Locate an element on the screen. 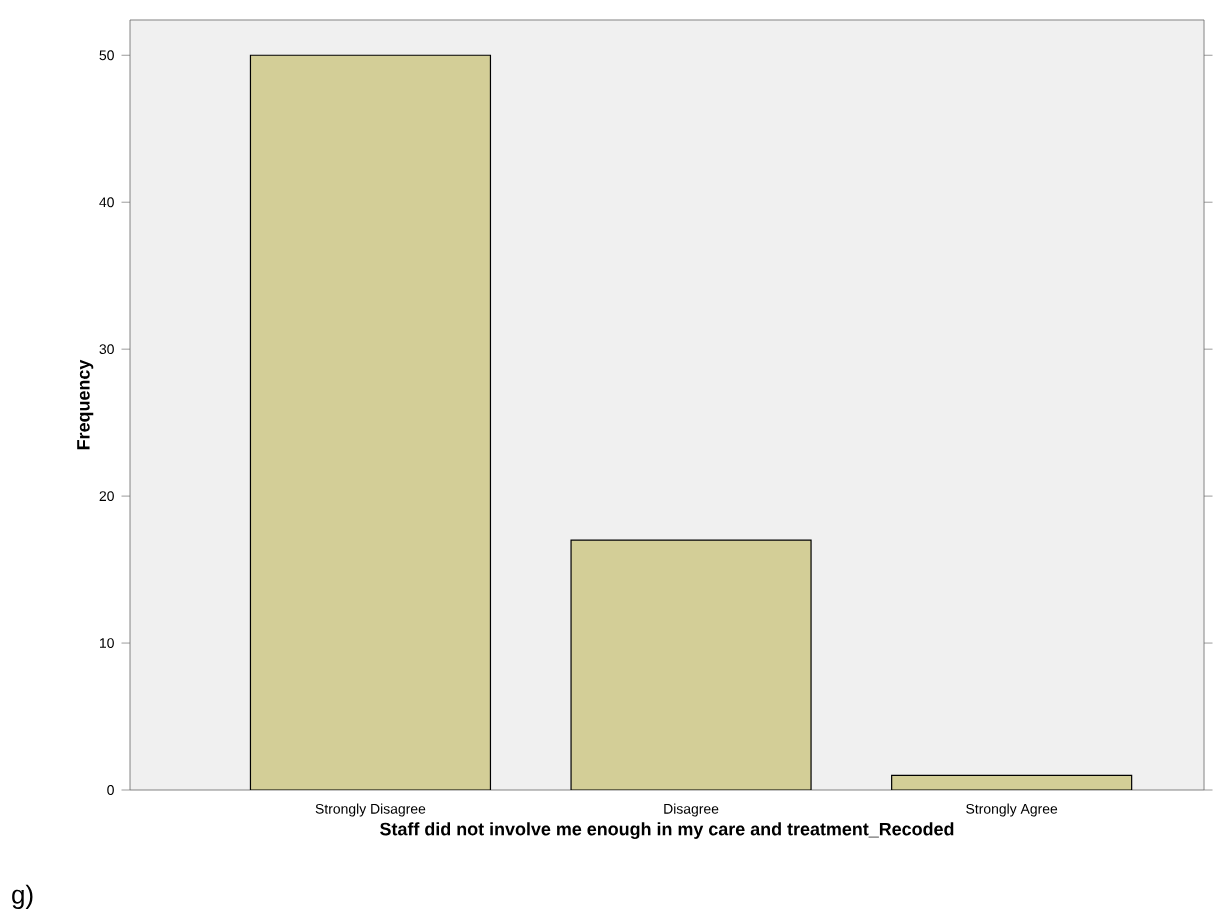 Image resolution: width=1224 pixels, height=920 pixels. bar is located at coordinates (691, 664).